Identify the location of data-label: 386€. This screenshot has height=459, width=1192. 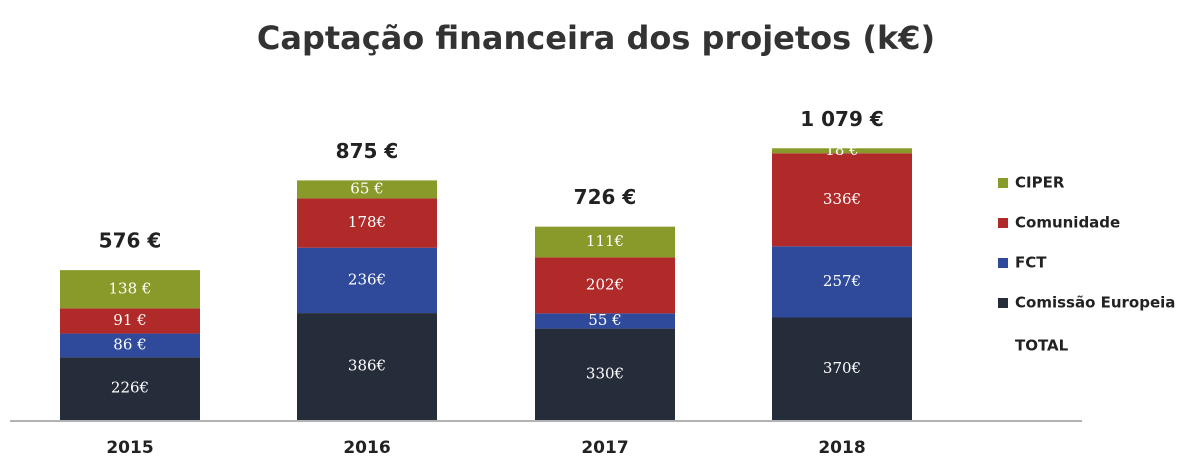
(367, 366).